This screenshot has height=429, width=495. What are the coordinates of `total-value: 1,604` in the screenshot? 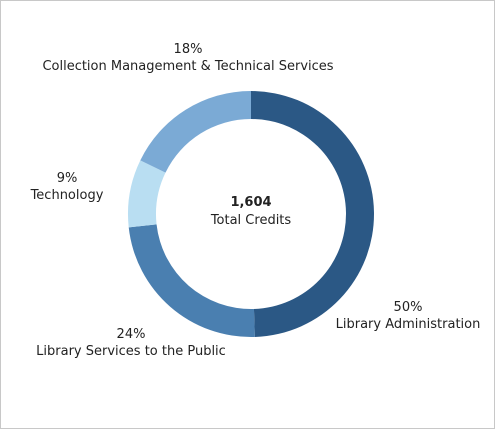 It's located at (250, 202).